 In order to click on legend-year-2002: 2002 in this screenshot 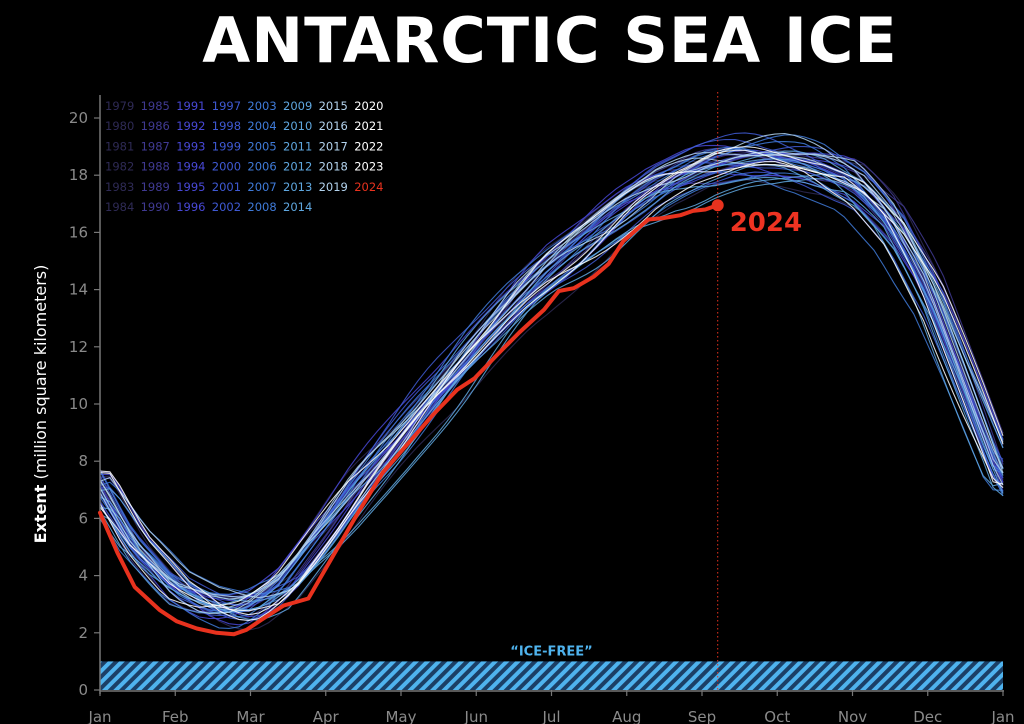, I will do `click(226, 207)`.